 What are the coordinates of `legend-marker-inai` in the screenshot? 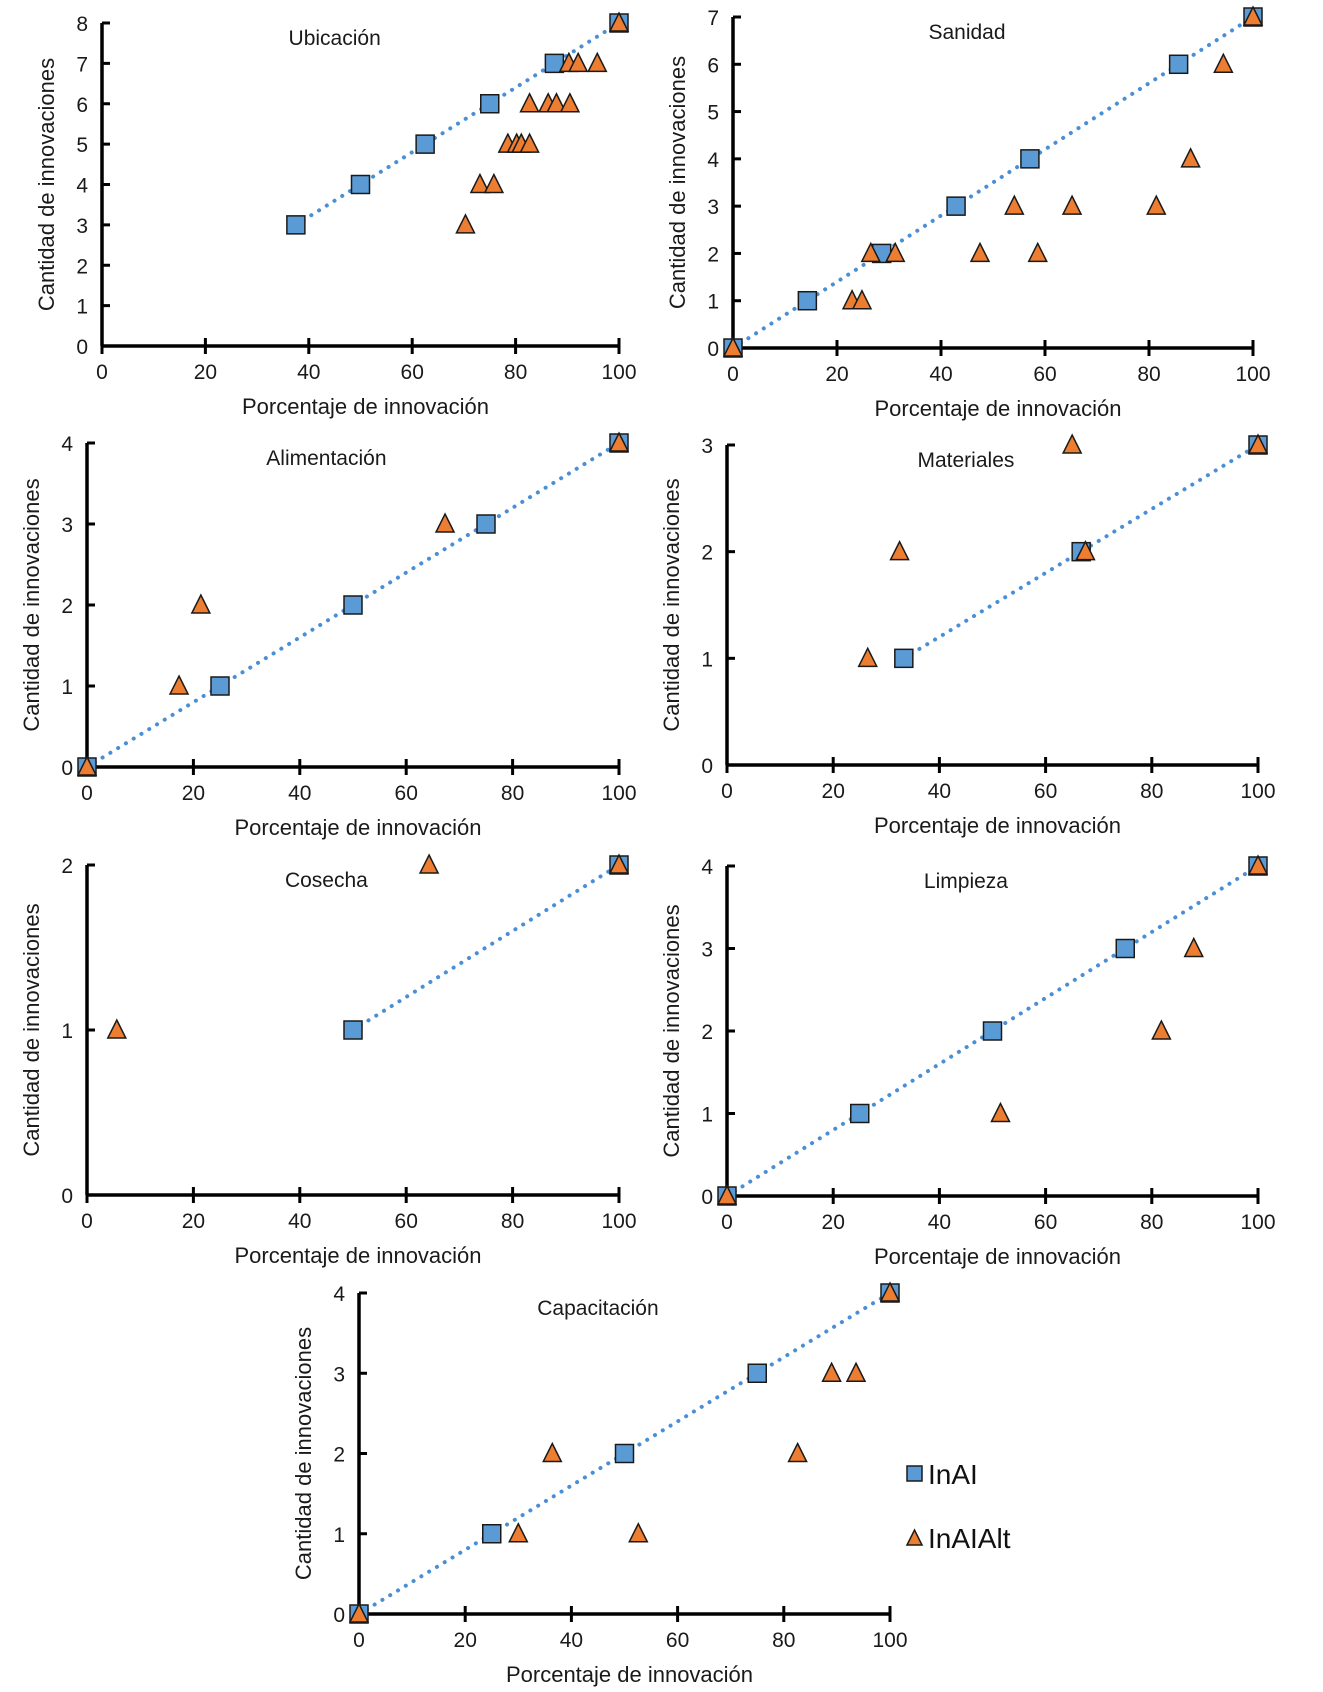 It's located at (914, 1473).